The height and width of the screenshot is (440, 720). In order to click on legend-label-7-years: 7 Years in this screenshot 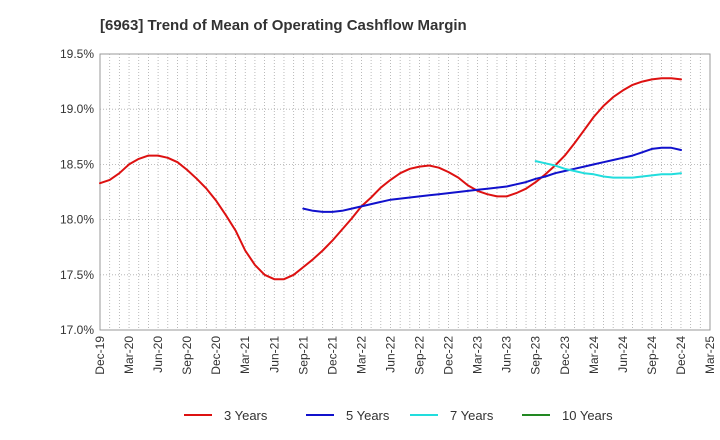, I will do `click(472, 415)`.